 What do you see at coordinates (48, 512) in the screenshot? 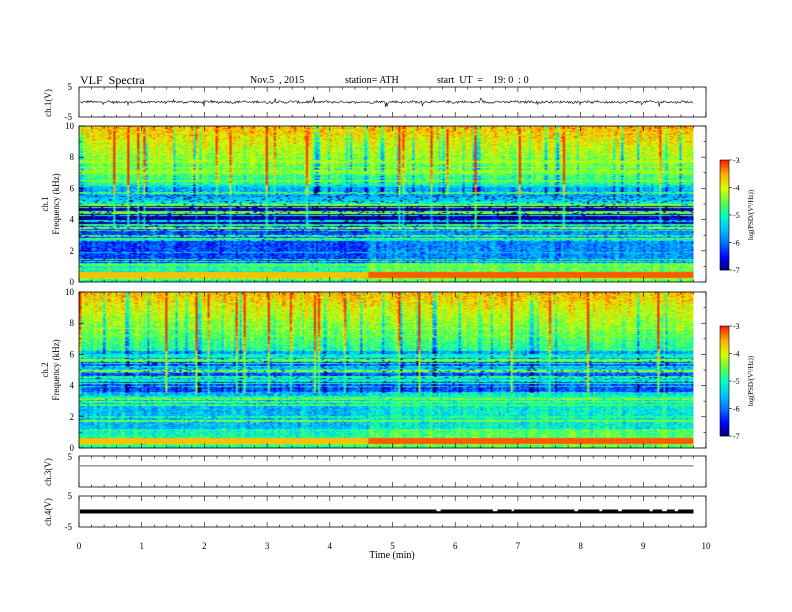
I see `ch4-ylabel: ch.4(V)` at bounding box center [48, 512].